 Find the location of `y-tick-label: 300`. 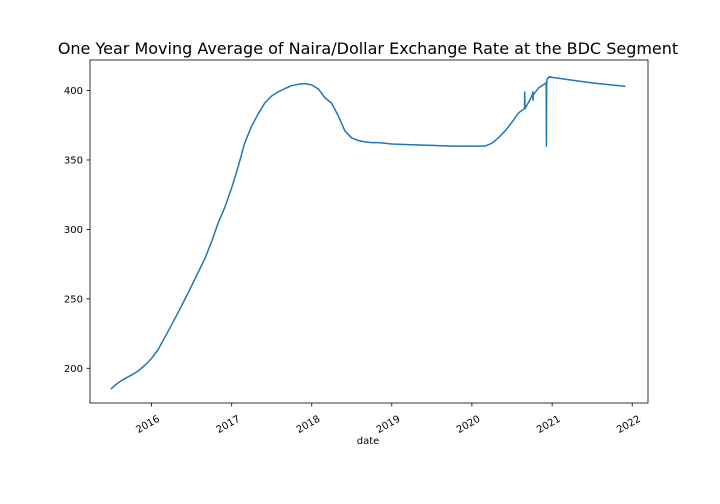

y-tick-label: 300 is located at coordinates (73, 230).